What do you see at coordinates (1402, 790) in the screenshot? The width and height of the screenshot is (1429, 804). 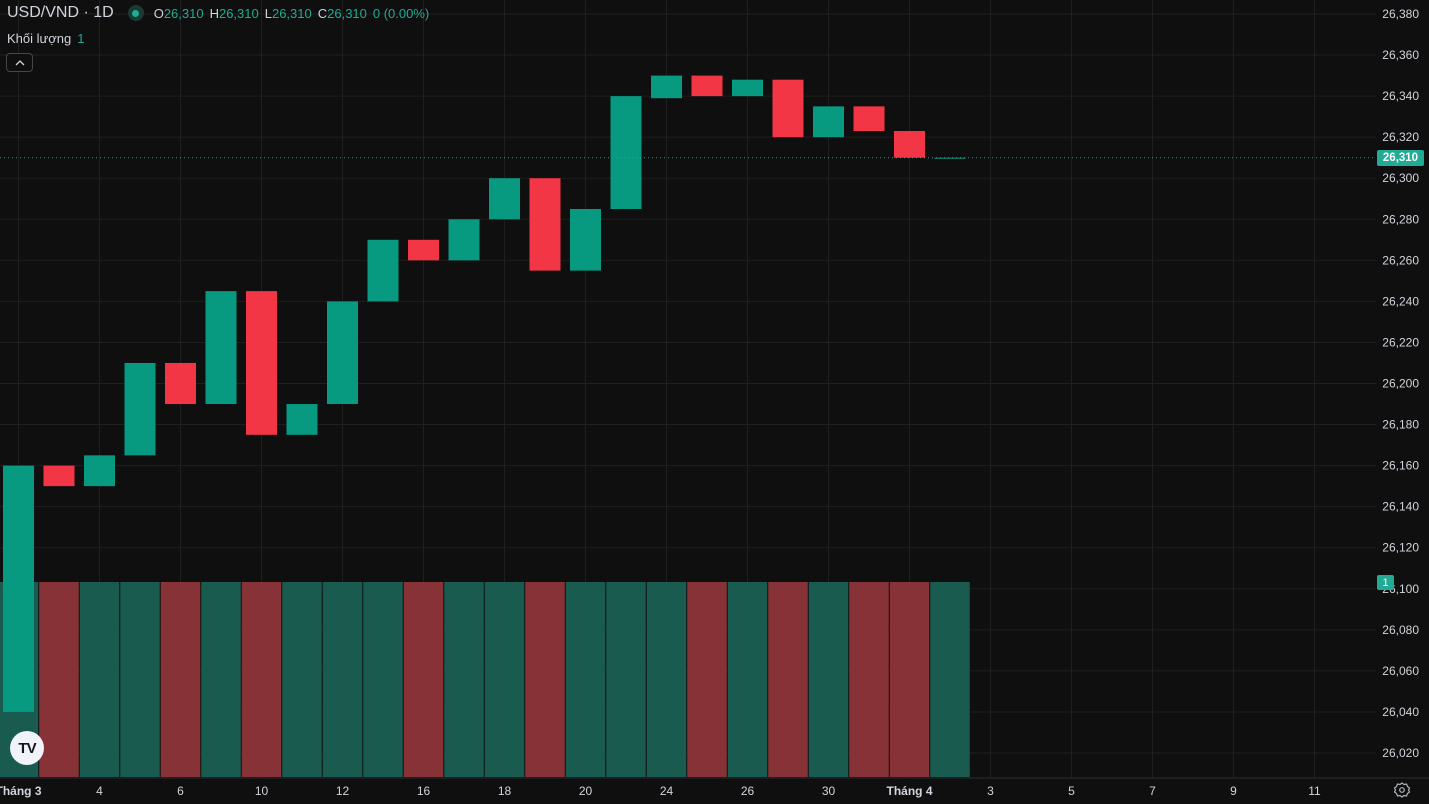 I see `gear-icon` at bounding box center [1402, 790].